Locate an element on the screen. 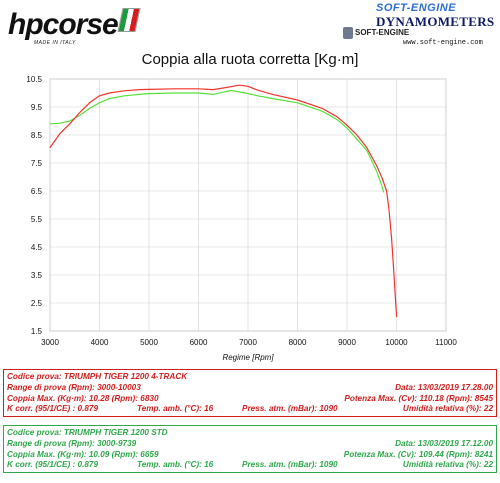 This screenshot has width=500, height=483. codice-prova: Codice prova: TRIUMPH TIGER 1200 4-TRACK is located at coordinates (97, 376).